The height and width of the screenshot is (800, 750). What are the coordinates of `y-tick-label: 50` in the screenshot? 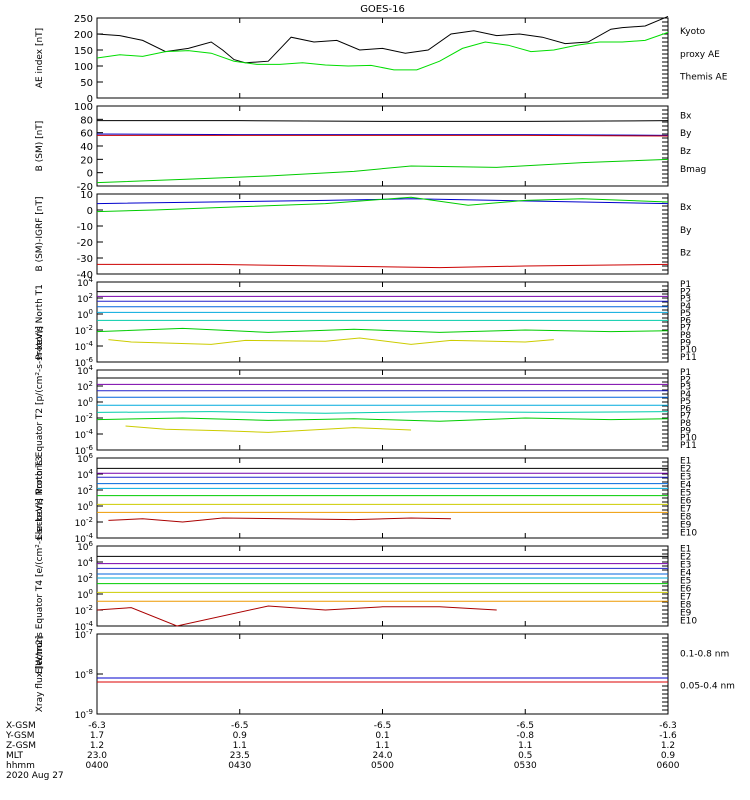 It's located at (86, 83).